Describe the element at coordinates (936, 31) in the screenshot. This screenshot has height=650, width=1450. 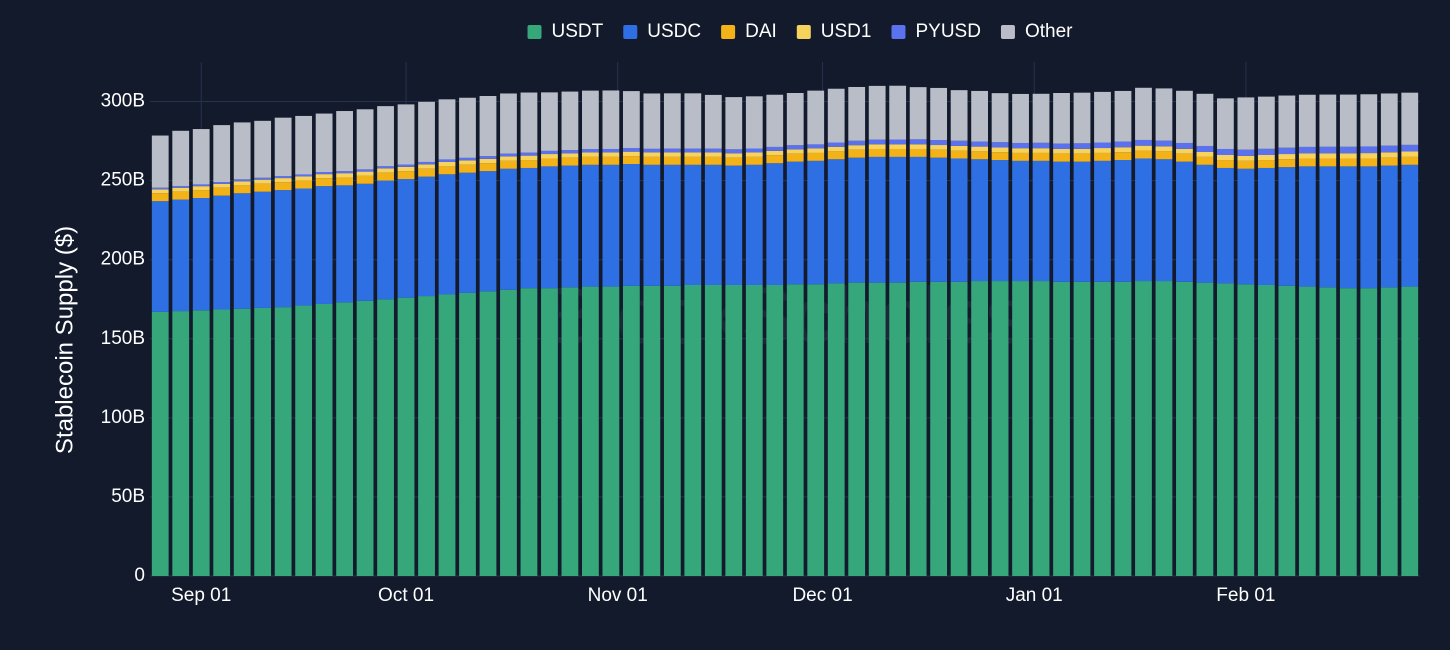
I see `legend-item: PYUSD` at that location.